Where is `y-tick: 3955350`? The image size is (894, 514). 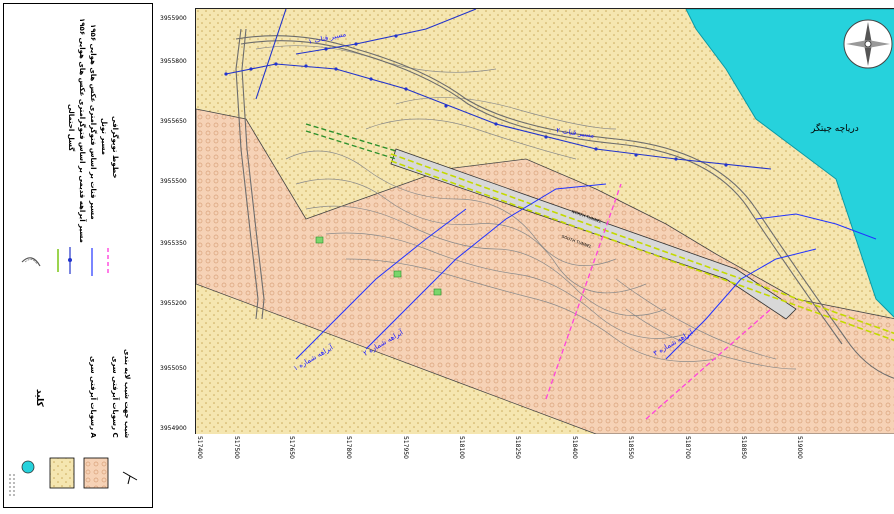 y-tick: 3955350 is located at coordinates (173, 243).